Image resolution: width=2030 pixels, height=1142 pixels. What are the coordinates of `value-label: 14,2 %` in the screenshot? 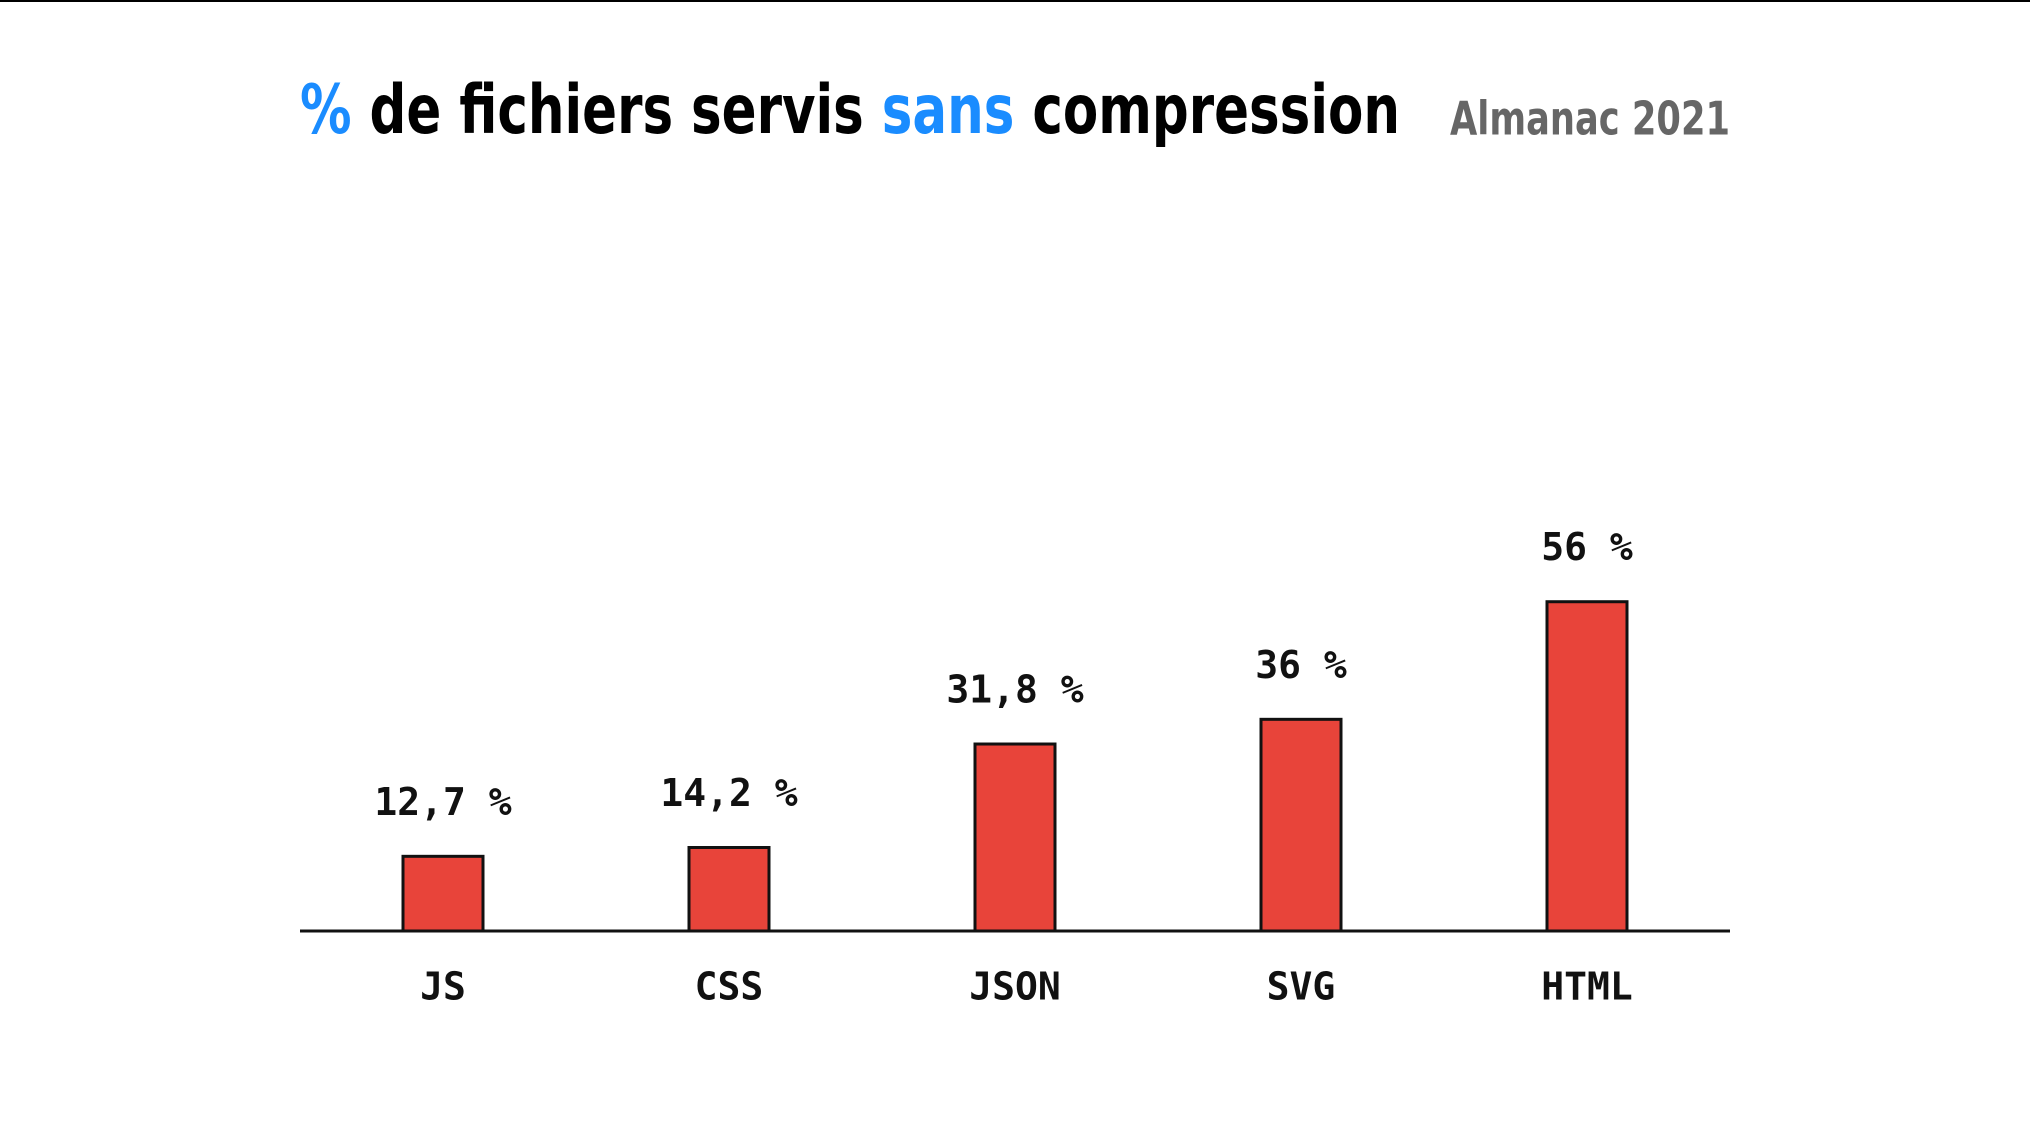 It's located at (728, 793).